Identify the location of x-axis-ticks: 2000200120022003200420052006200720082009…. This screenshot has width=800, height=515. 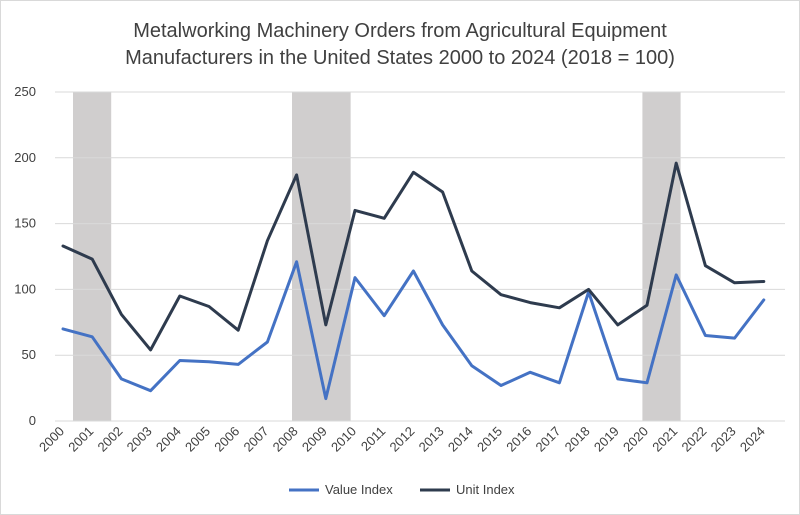
(402, 439).